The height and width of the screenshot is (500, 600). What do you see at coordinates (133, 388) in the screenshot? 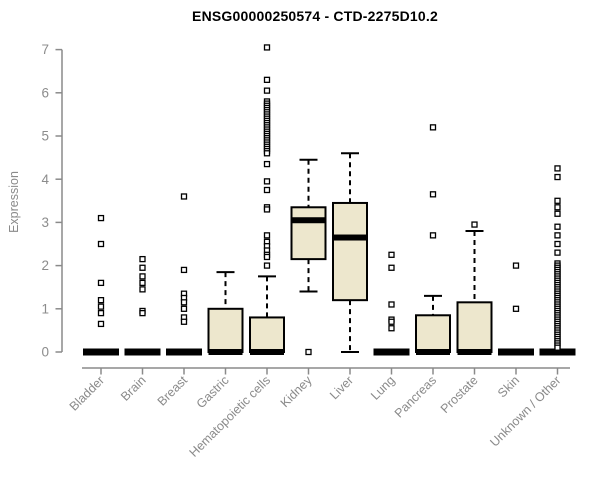
I see `x-tick-label: Brain` at bounding box center [133, 388].